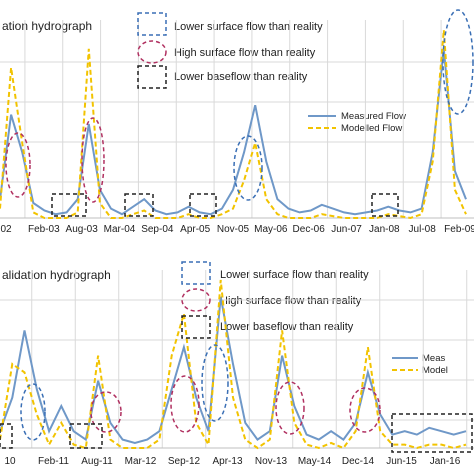 The image size is (474, 474). I want to click on key-label-bottom-2: High surface flow than reality, so click(291, 301).